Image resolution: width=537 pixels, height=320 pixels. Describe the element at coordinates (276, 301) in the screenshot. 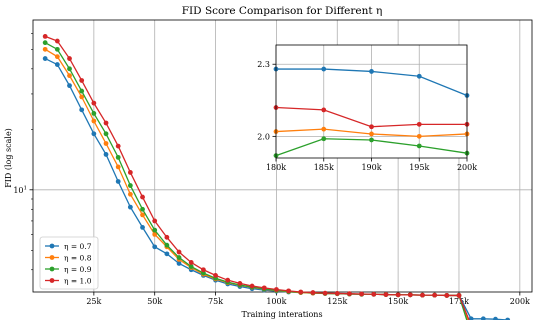

I see `x-tick-label: 100k` at that location.